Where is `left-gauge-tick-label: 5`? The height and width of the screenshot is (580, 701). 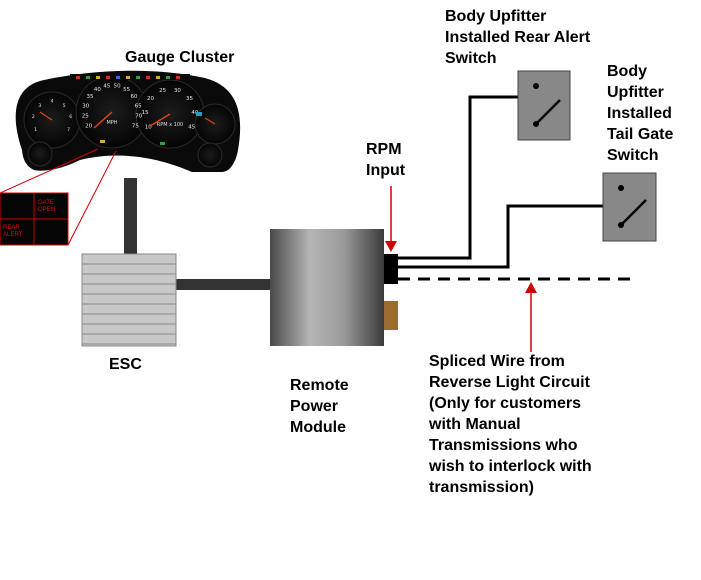
left-gauge-tick-label: 5 is located at coordinates (64, 106).